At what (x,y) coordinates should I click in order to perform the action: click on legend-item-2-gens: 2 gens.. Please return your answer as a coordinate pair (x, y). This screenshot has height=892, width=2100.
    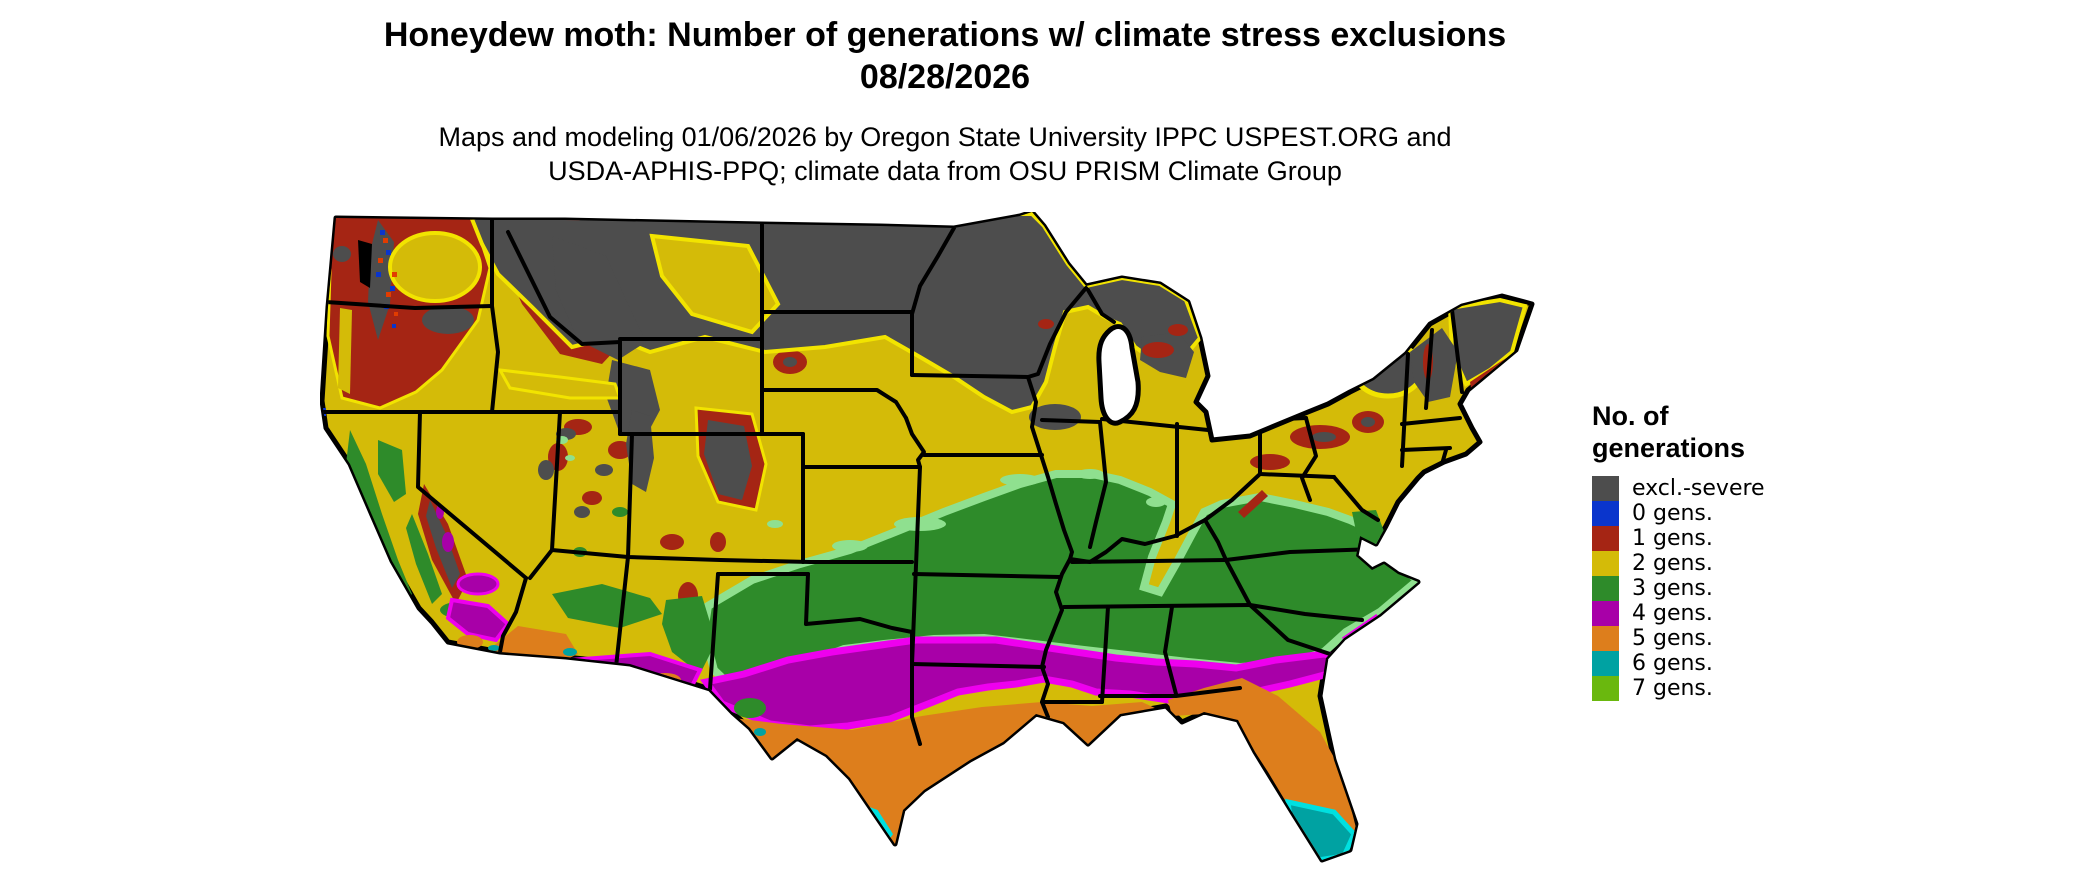
    Looking at the image, I should click on (1747, 563).